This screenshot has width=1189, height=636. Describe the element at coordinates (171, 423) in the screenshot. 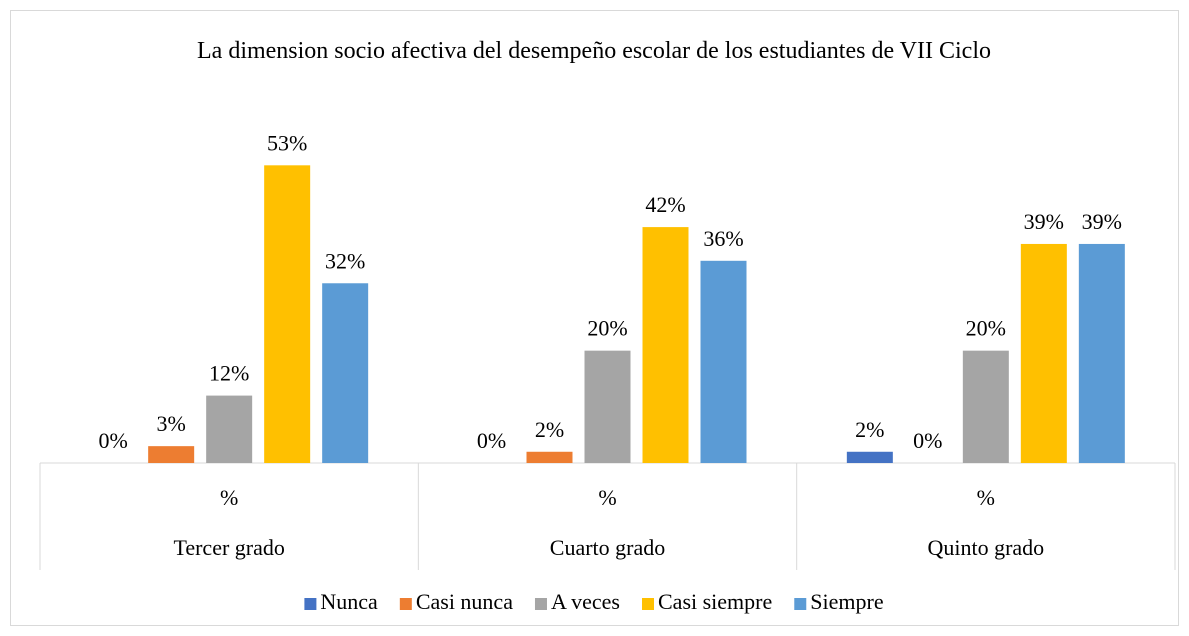

I see `data-label: 3%` at that location.